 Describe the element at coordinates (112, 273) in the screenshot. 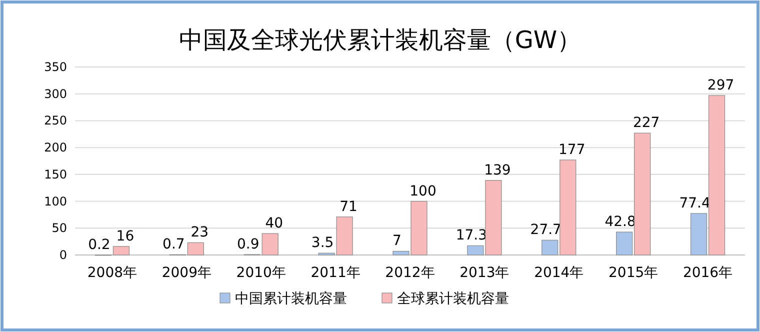

I see `x-tick-label: 2008年` at that location.